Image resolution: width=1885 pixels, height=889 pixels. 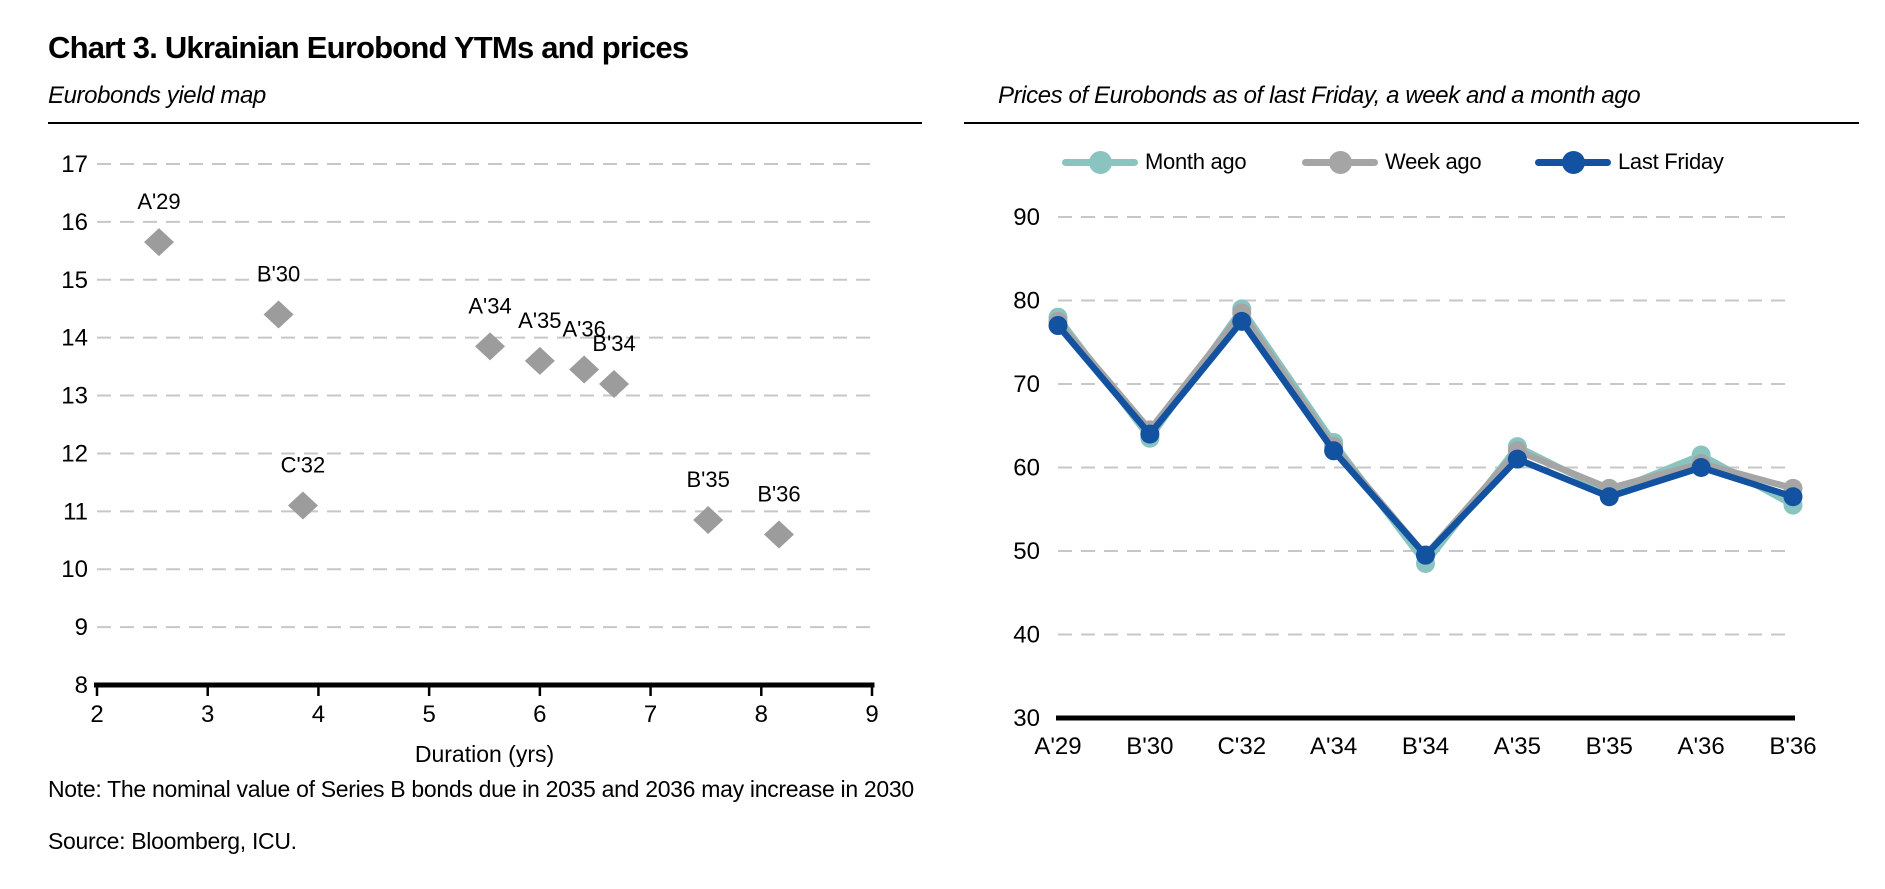 I want to click on right-header-rule, so click(x=1411, y=123).